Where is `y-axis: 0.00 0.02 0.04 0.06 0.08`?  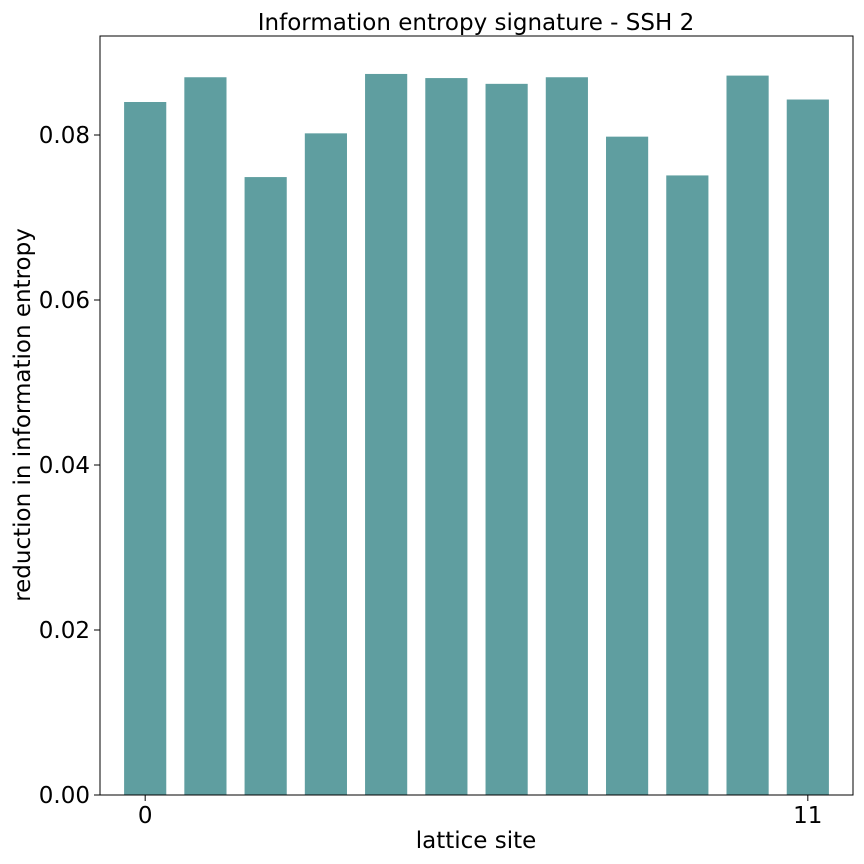
y-axis: 0.00 0.02 0.04 0.06 0.08 is located at coordinates (69, 466).